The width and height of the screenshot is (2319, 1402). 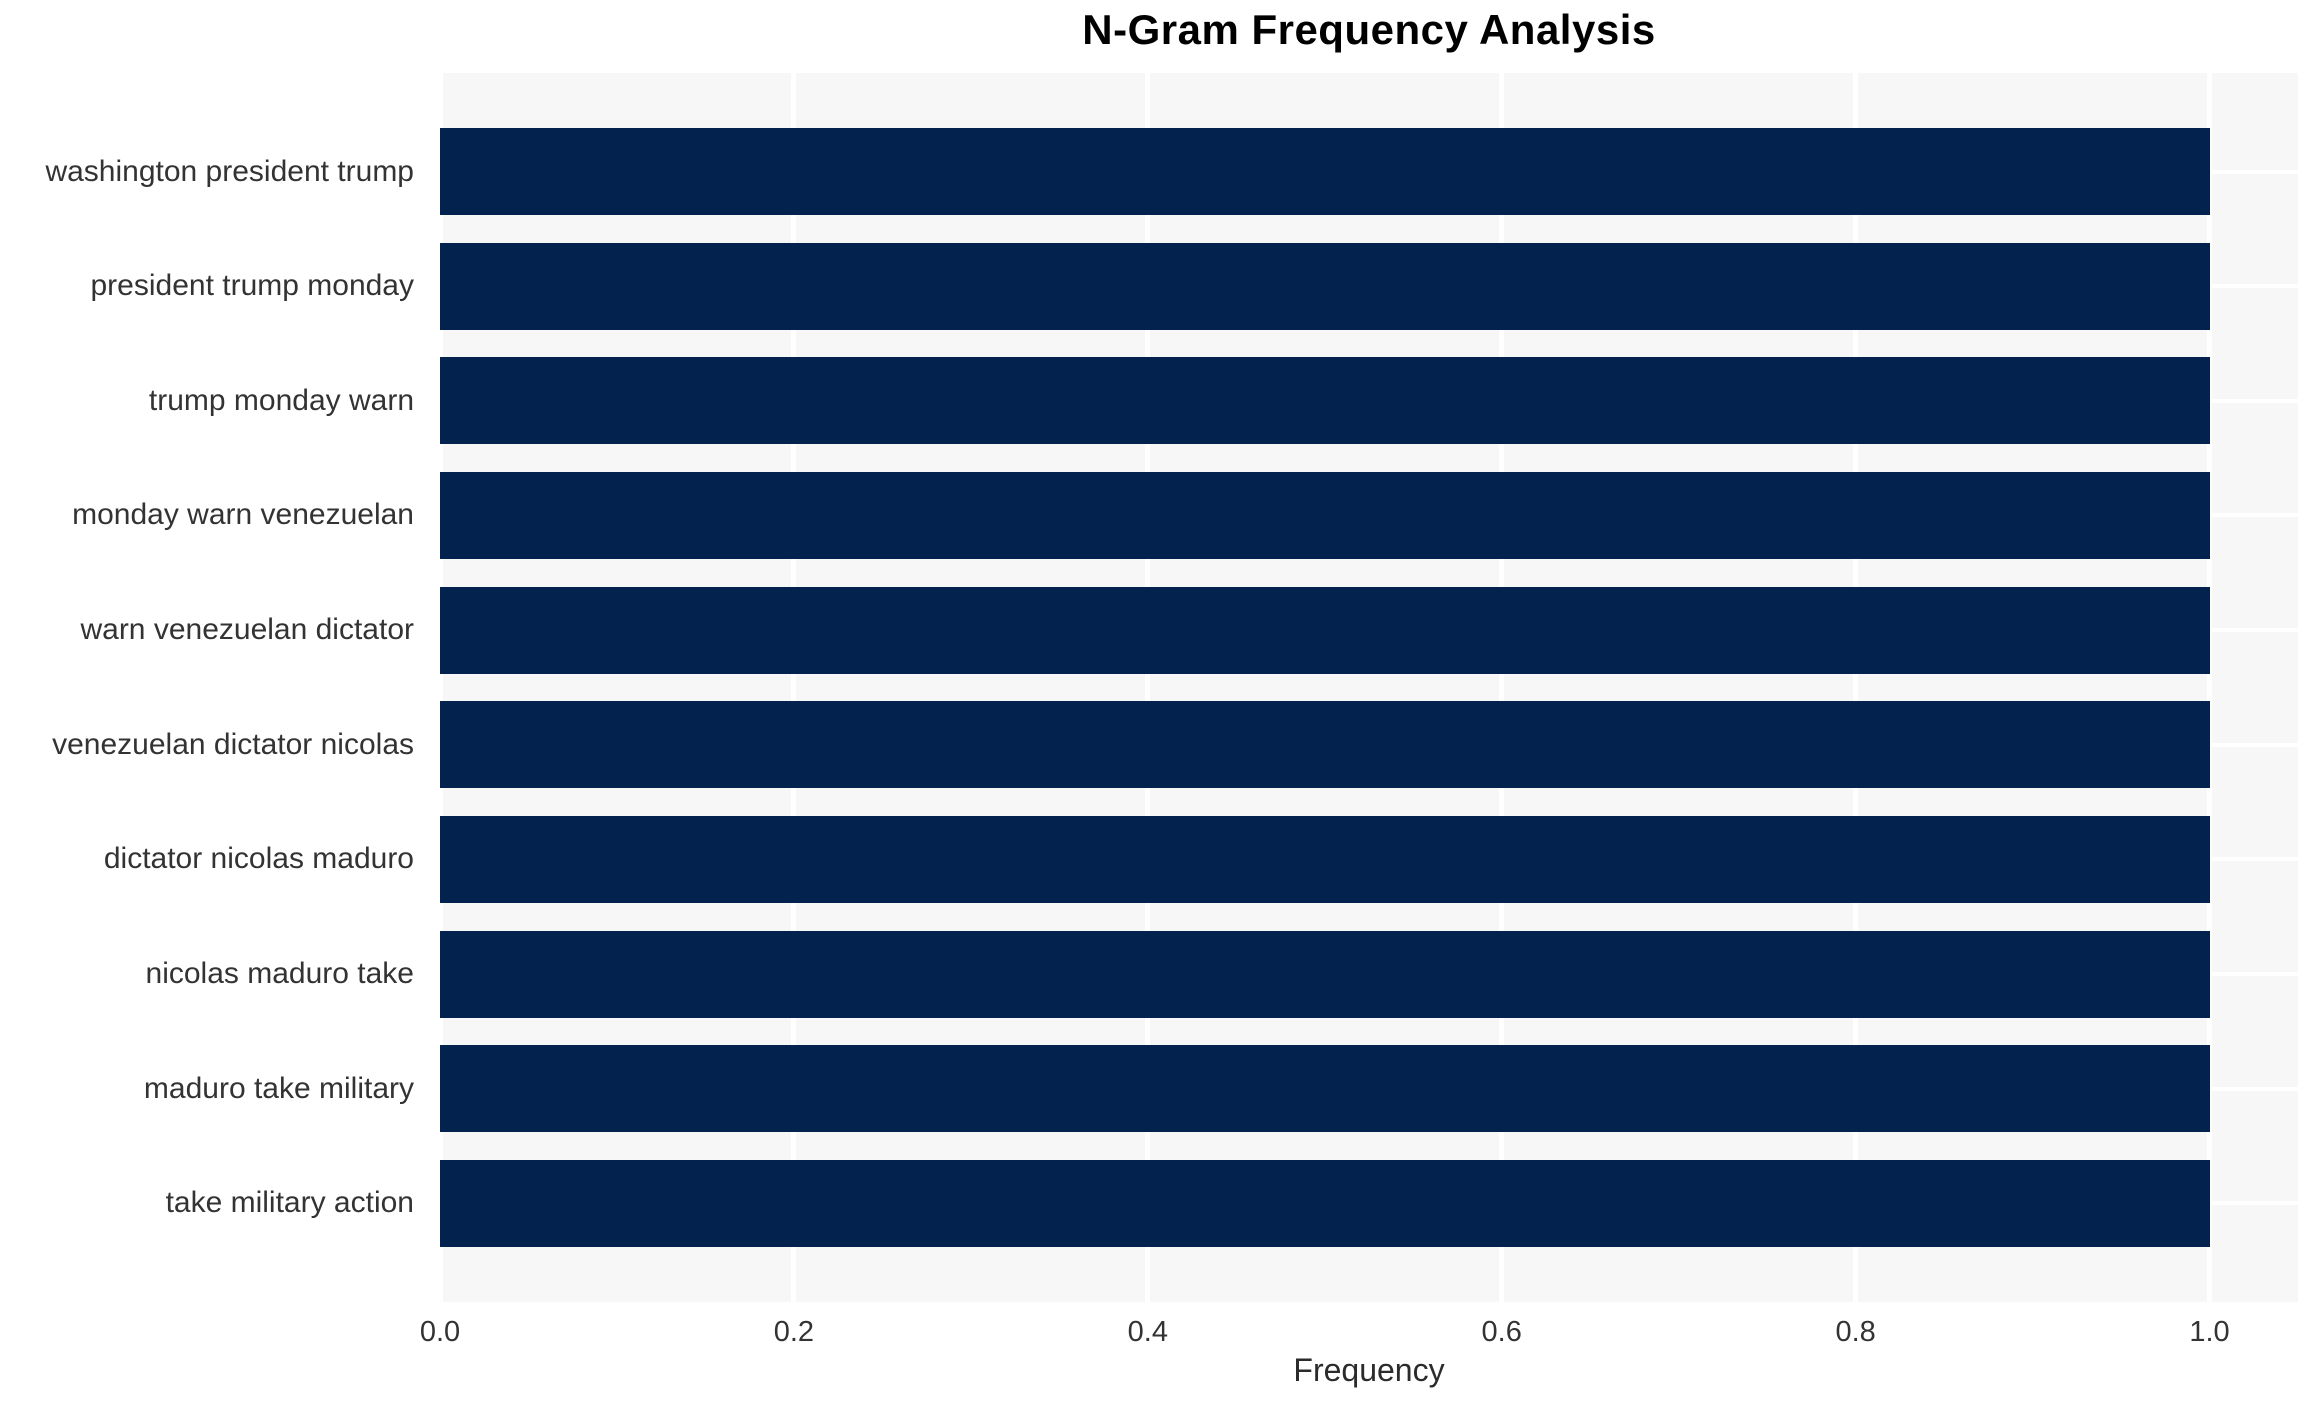 I want to click on x-tick-label: 0.4, so click(x=1147, y=1332).